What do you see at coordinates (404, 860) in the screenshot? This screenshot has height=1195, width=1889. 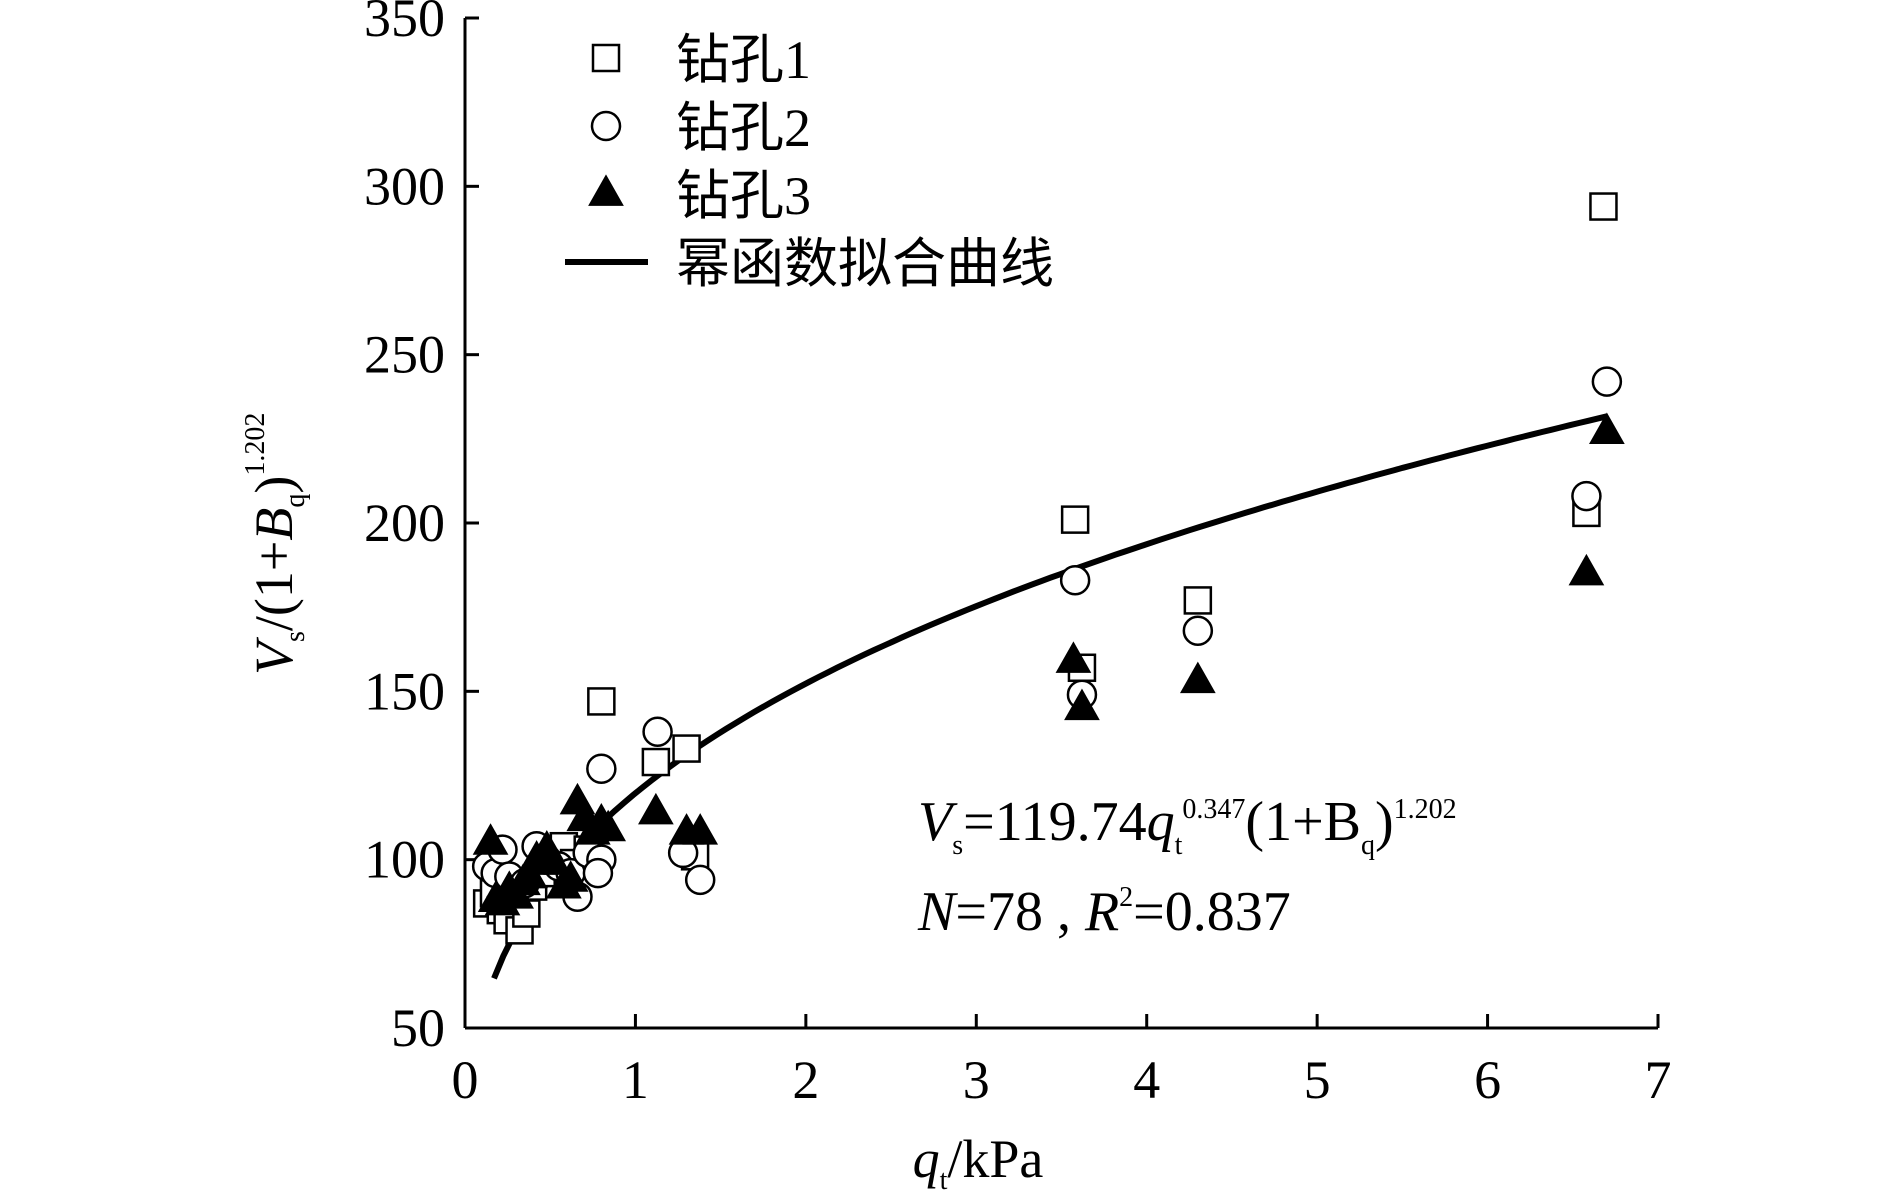 I see `y-tick-label: 100` at bounding box center [404, 860].